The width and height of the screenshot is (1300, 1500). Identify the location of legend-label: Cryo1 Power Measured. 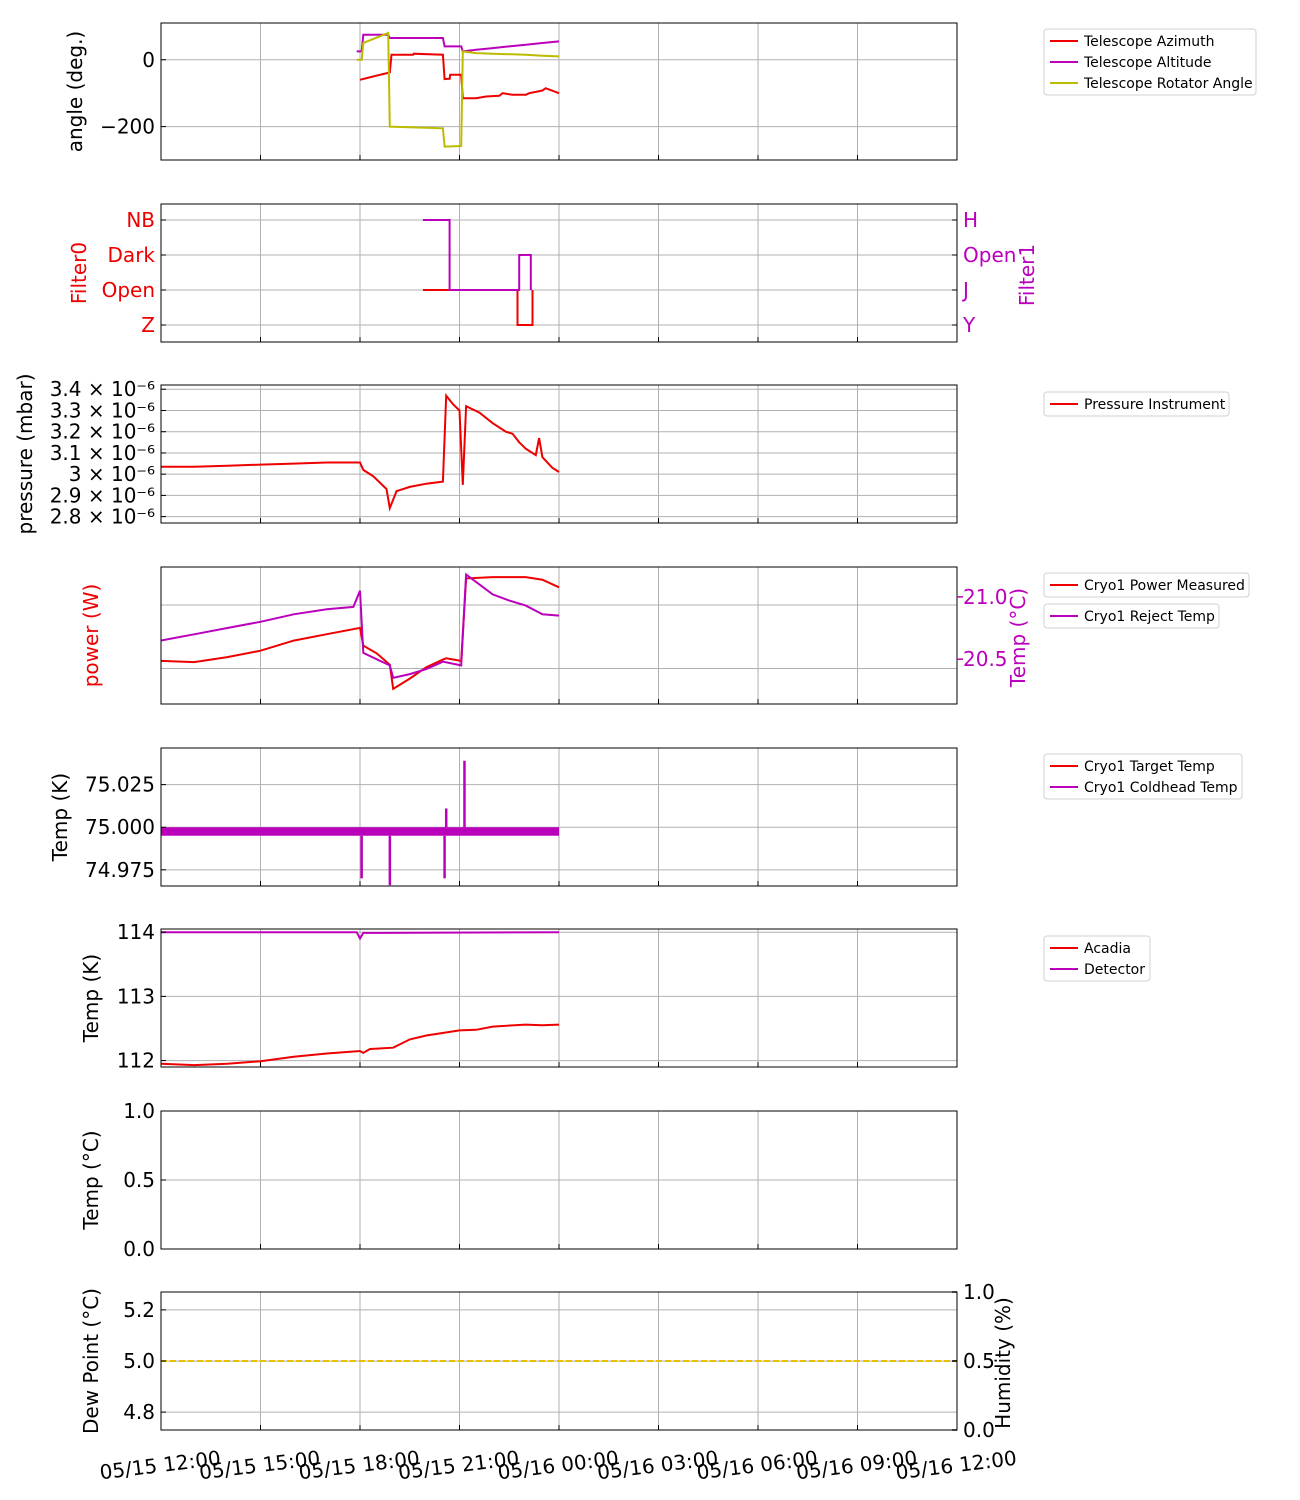
(1164, 586).